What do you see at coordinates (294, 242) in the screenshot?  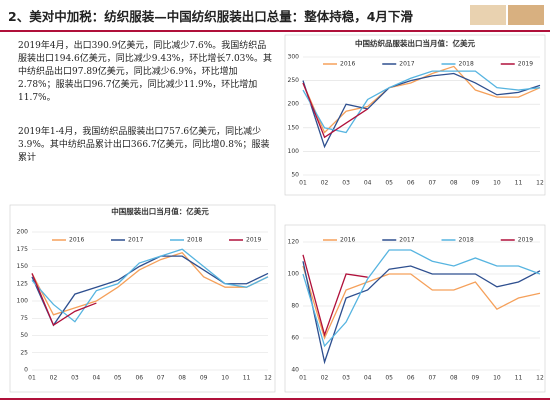 I see `y-tick-label: 120` at bounding box center [294, 242].